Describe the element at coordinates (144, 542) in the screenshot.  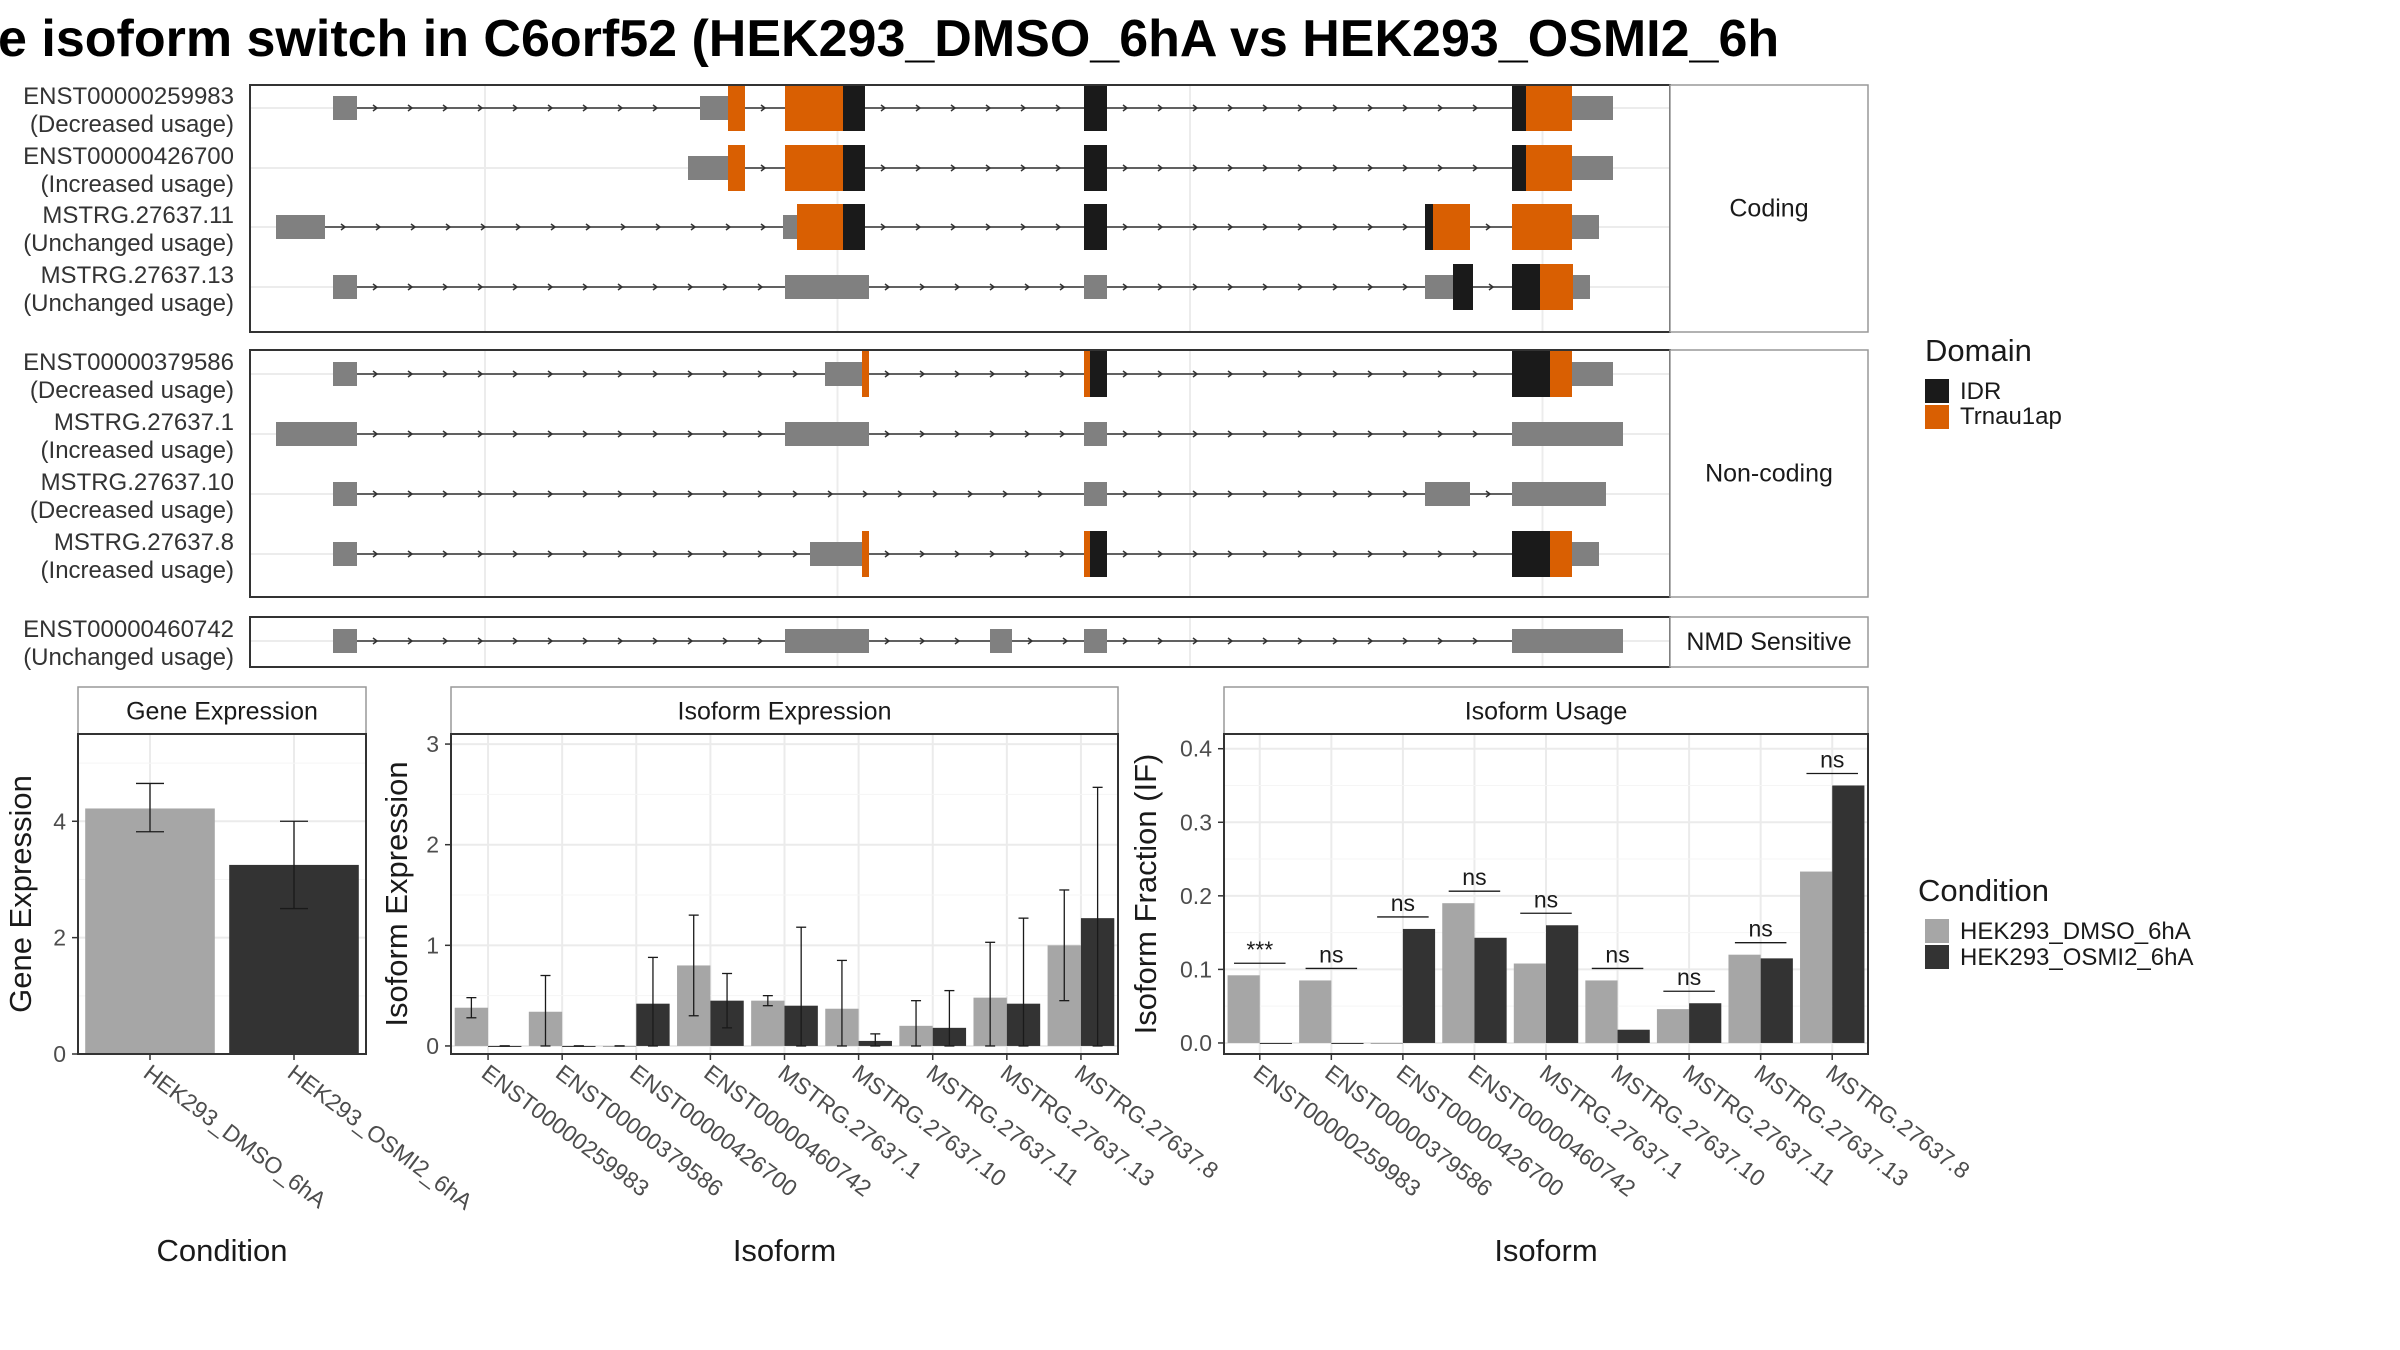
I see `transcript-id-label: MSTRG.27637.8` at that location.